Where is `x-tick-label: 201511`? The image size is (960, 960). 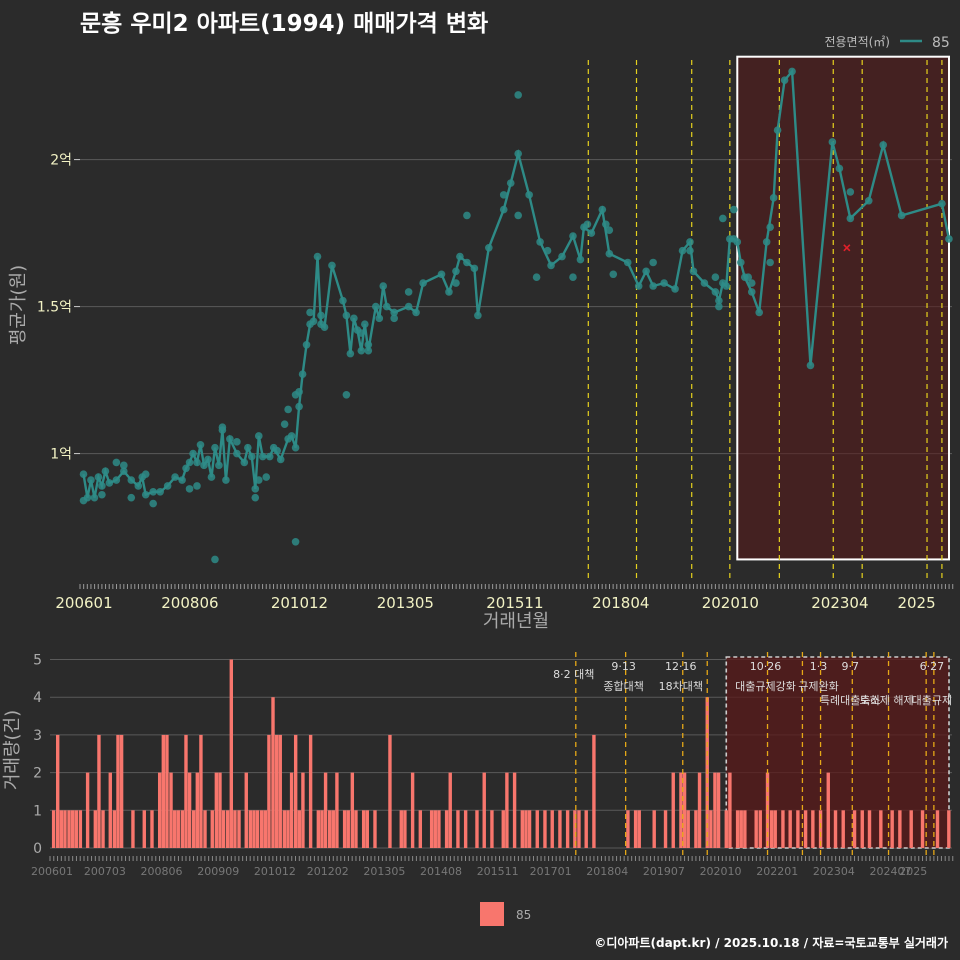 x-tick-label: 201511 is located at coordinates (514, 603).